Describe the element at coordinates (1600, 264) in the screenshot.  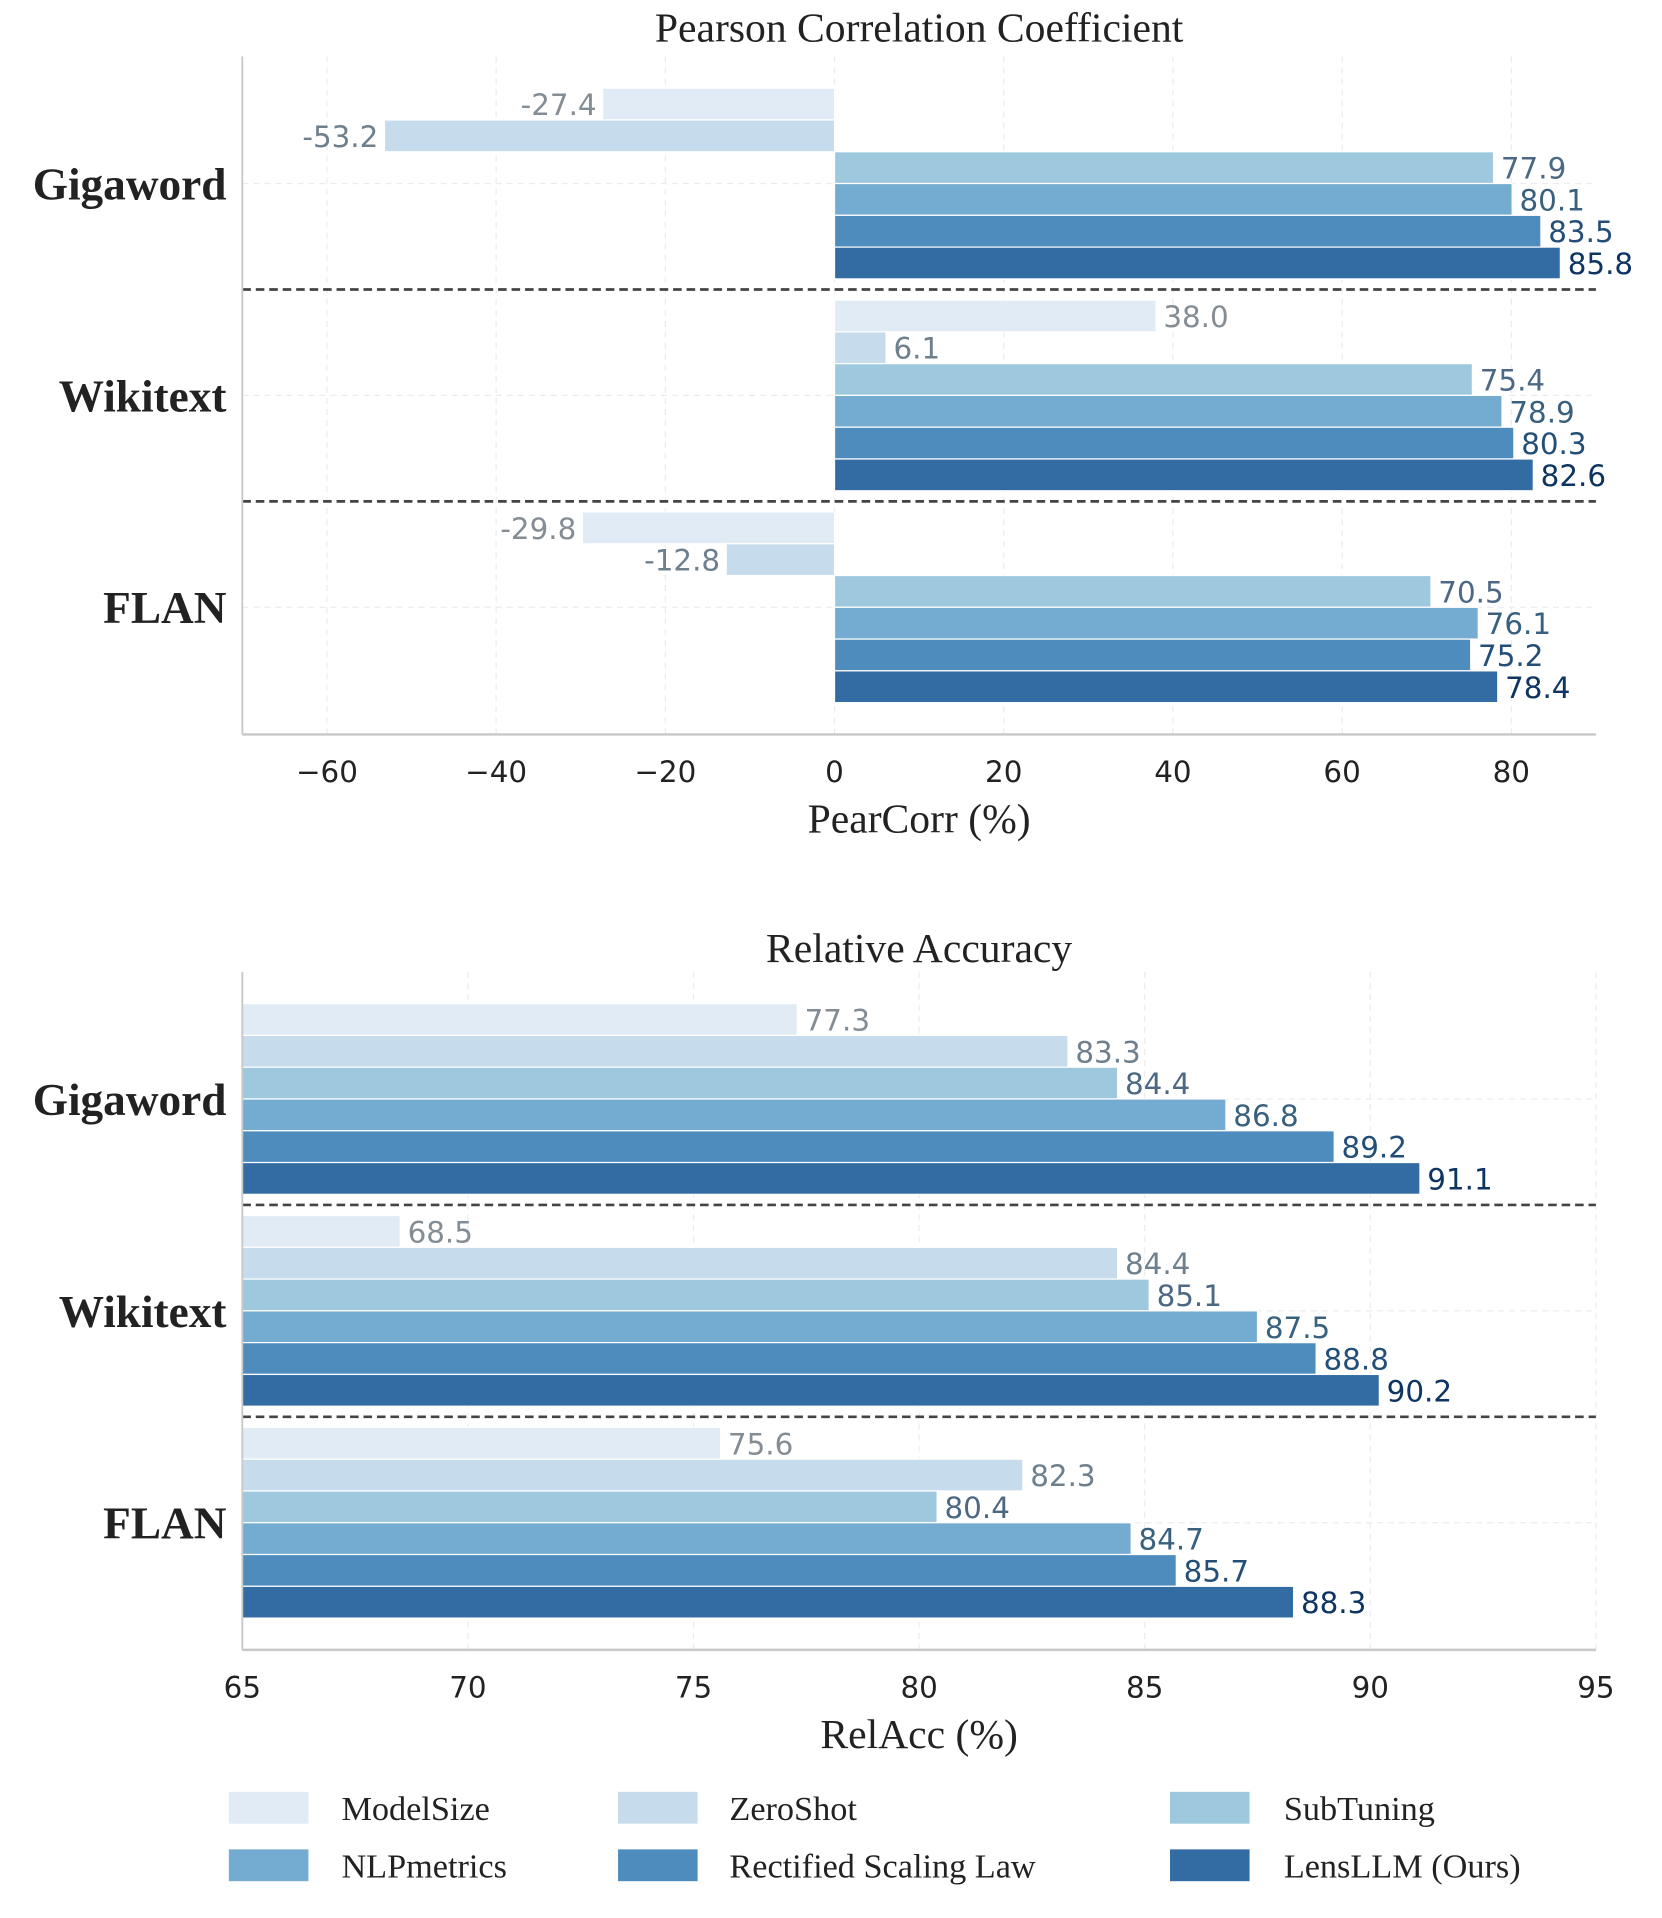
I see `value-label: 85.8` at that location.